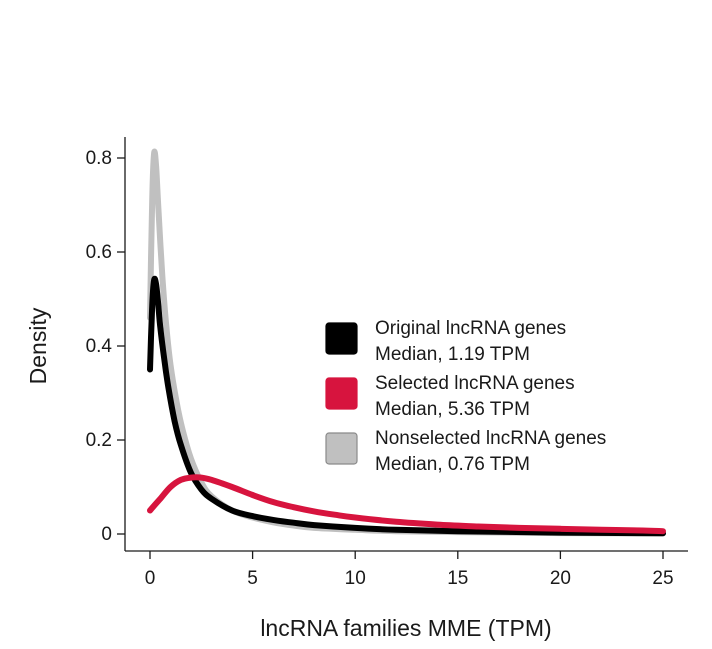 The height and width of the screenshot is (649, 712). What do you see at coordinates (457, 578) in the screenshot?
I see `x-tick-label: 15` at bounding box center [457, 578].